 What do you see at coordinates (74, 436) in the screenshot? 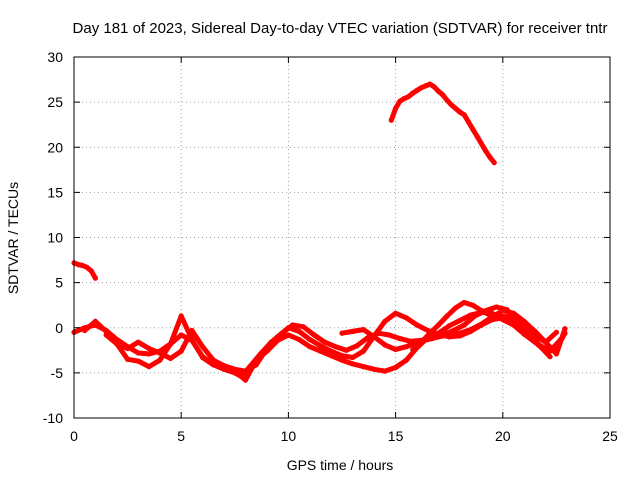
I see `x-tick-label: 0` at bounding box center [74, 436].